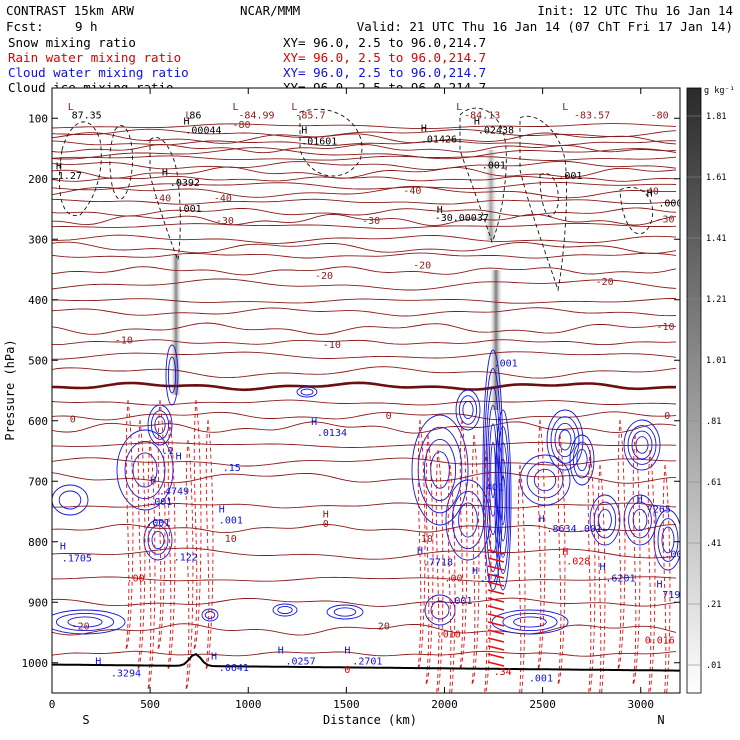 The image size is (740, 740). What do you see at coordinates (38, 239) in the screenshot?
I see `y-tick-label: 300` at bounding box center [38, 239].